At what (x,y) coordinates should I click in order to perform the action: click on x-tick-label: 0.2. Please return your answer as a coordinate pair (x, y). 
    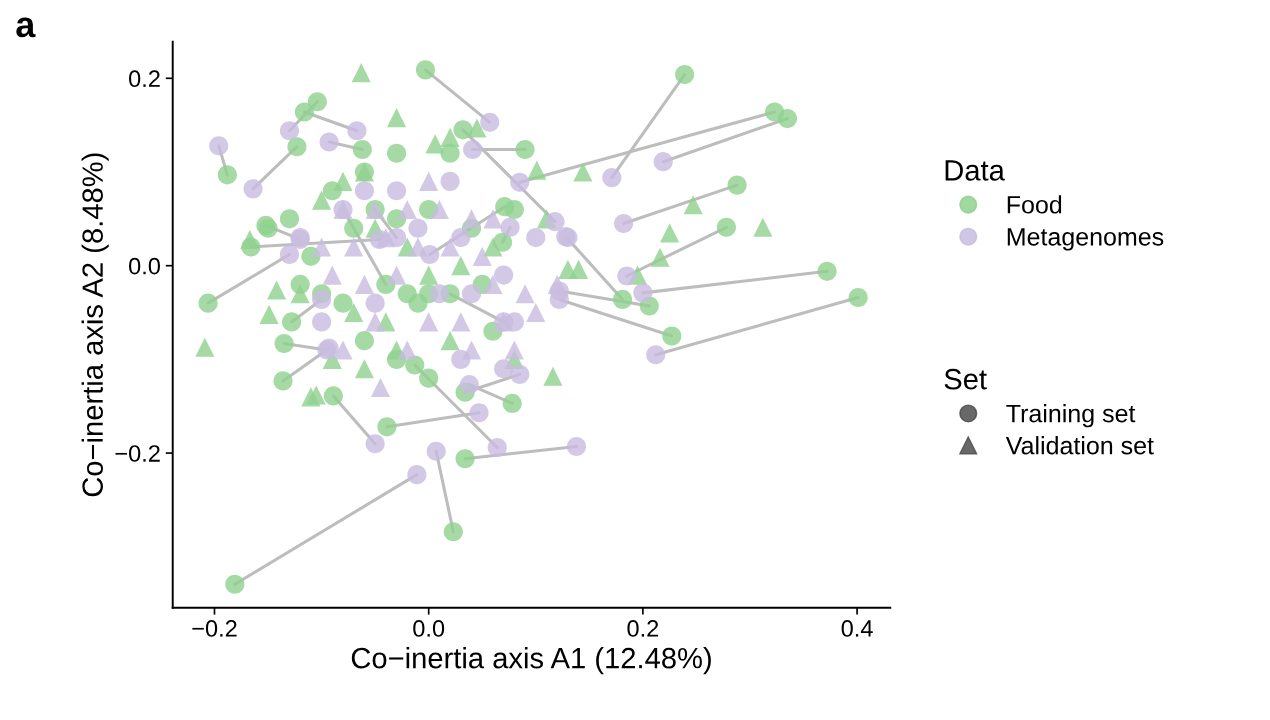
    Looking at the image, I should click on (643, 628).